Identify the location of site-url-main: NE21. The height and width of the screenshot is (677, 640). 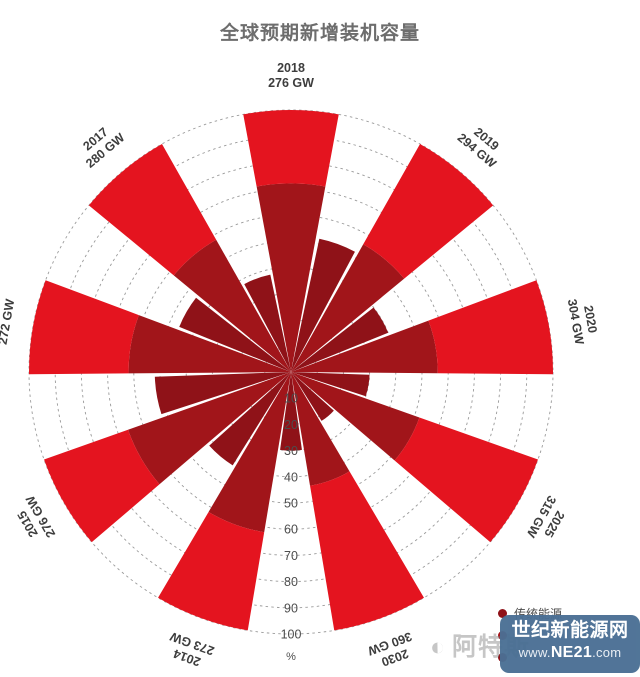
(571, 652).